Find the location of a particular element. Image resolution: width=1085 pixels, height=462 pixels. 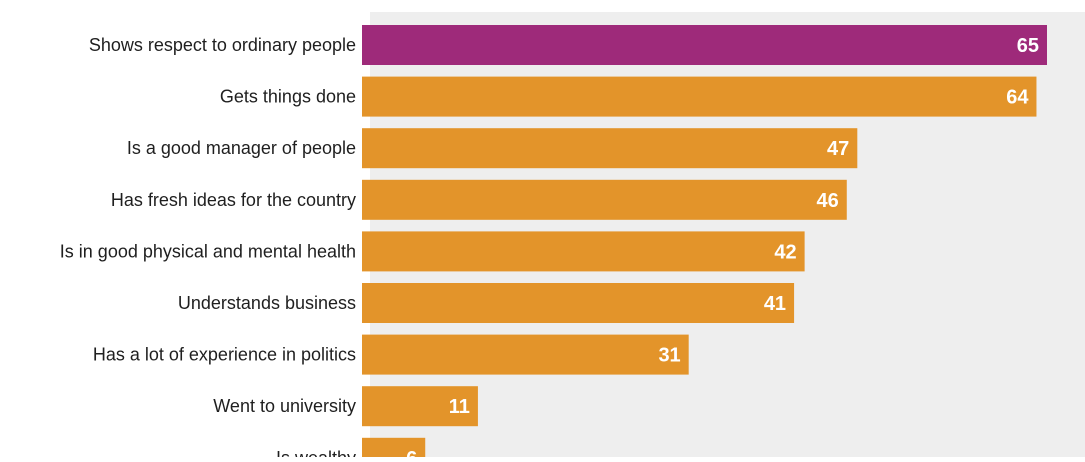

value-label: 6 is located at coordinates (411, 452).